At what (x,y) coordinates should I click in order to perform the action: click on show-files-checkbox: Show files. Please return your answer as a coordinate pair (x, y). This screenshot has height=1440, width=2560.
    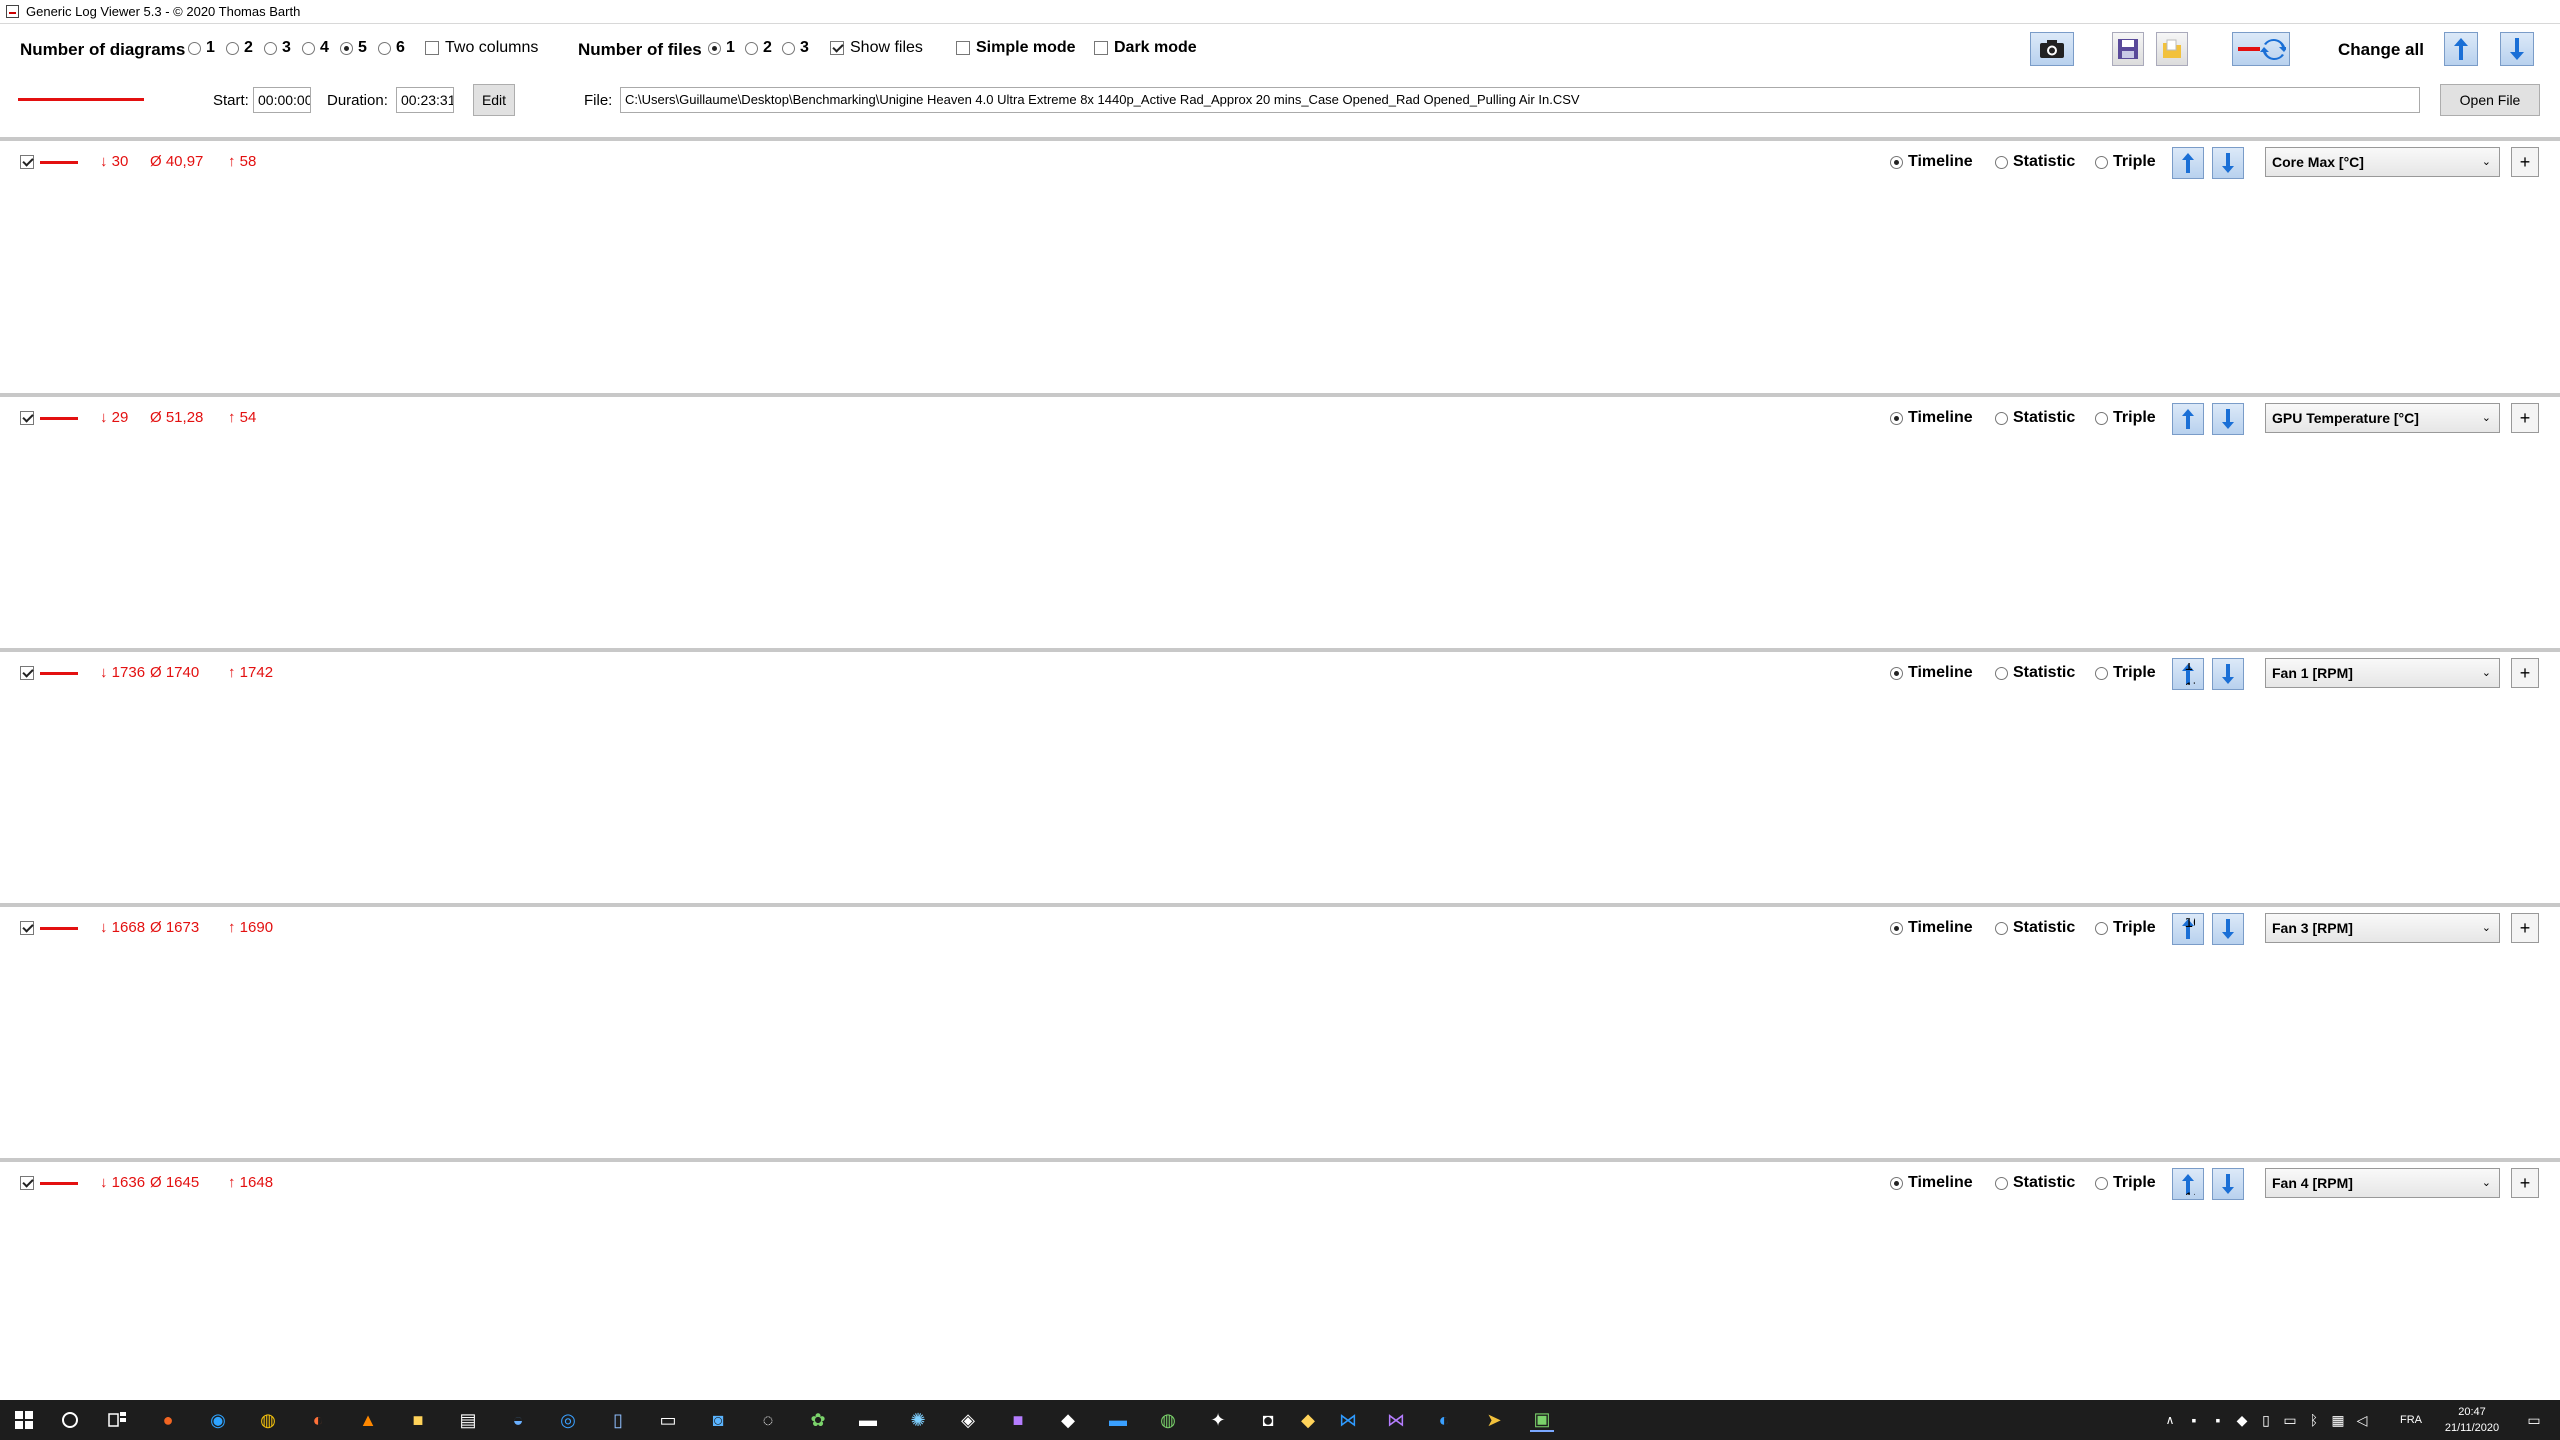
    Looking at the image, I should click on (876, 48).